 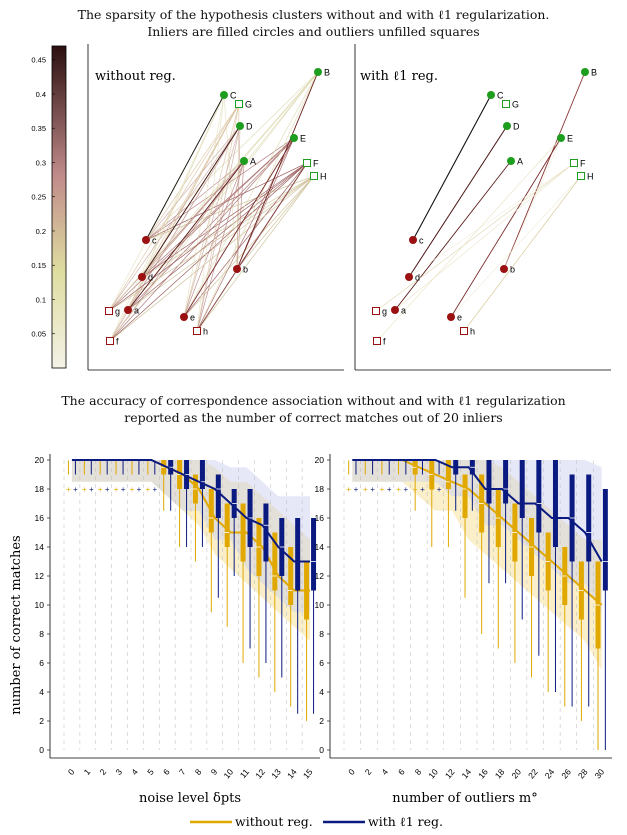 What do you see at coordinates (166, 772) in the screenshot?
I see `x-tick-label: 6` at bounding box center [166, 772].